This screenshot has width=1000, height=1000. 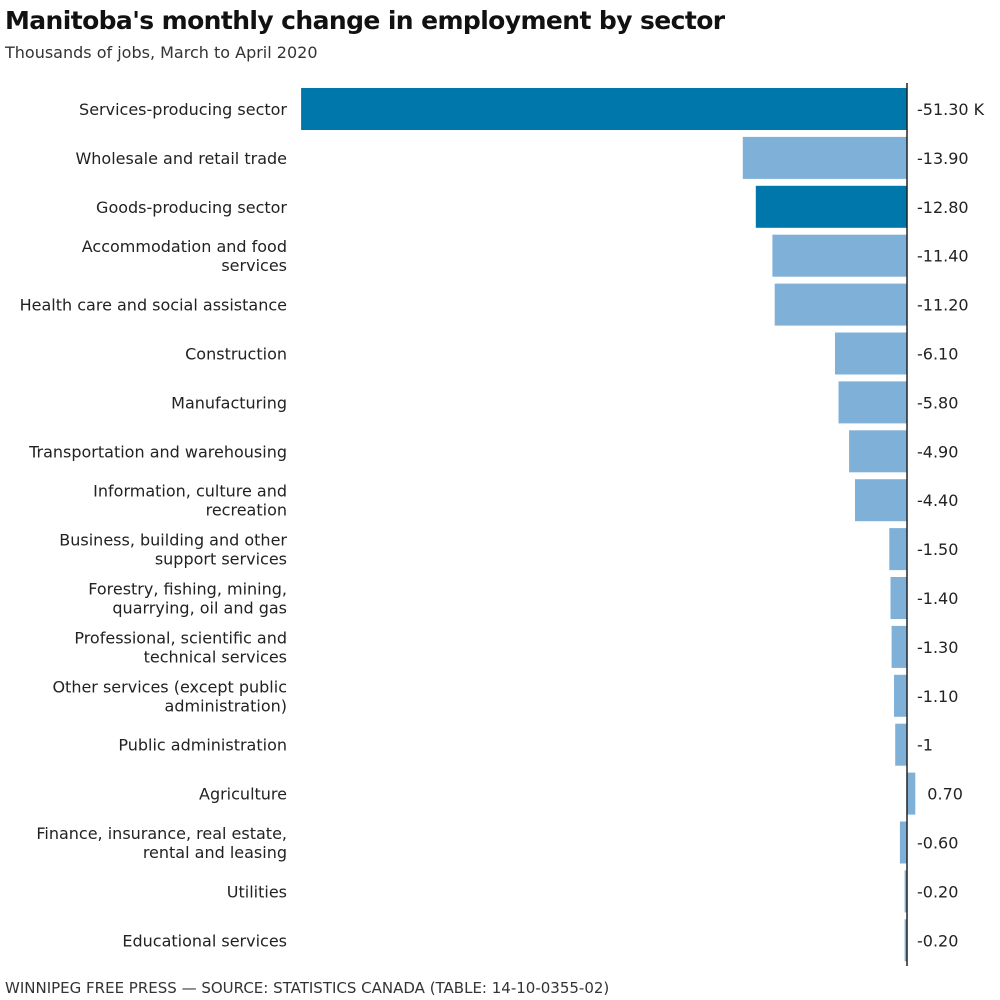 What do you see at coordinates (937, 354) in the screenshot?
I see `value-label: -6.10` at bounding box center [937, 354].